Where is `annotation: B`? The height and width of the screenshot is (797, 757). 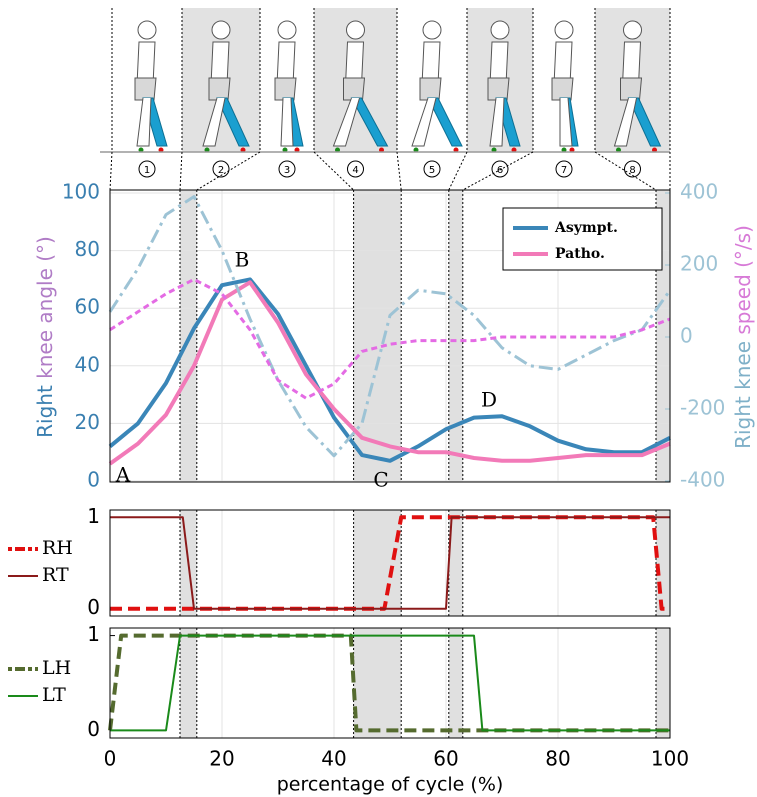 annotation: B is located at coordinates (242, 260).